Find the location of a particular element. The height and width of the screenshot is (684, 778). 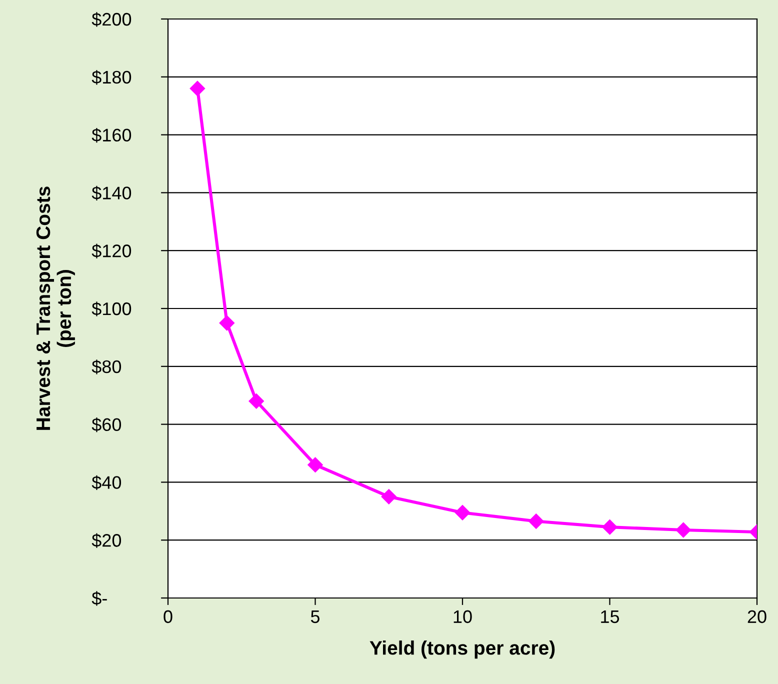

x-tick-label: 0 is located at coordinates (168, 617).